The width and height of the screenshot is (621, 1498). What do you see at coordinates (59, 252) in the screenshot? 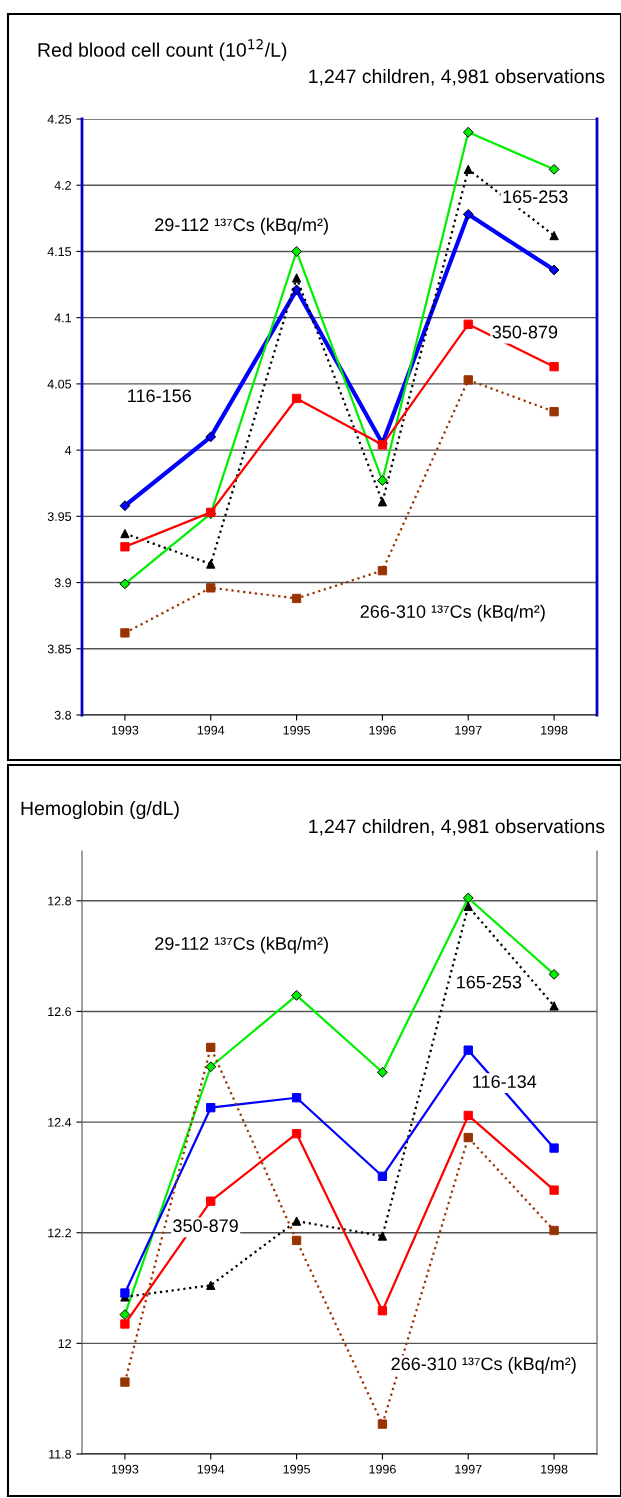
I see `y-tick-label: 4.15` at bounding box center [59, 252].